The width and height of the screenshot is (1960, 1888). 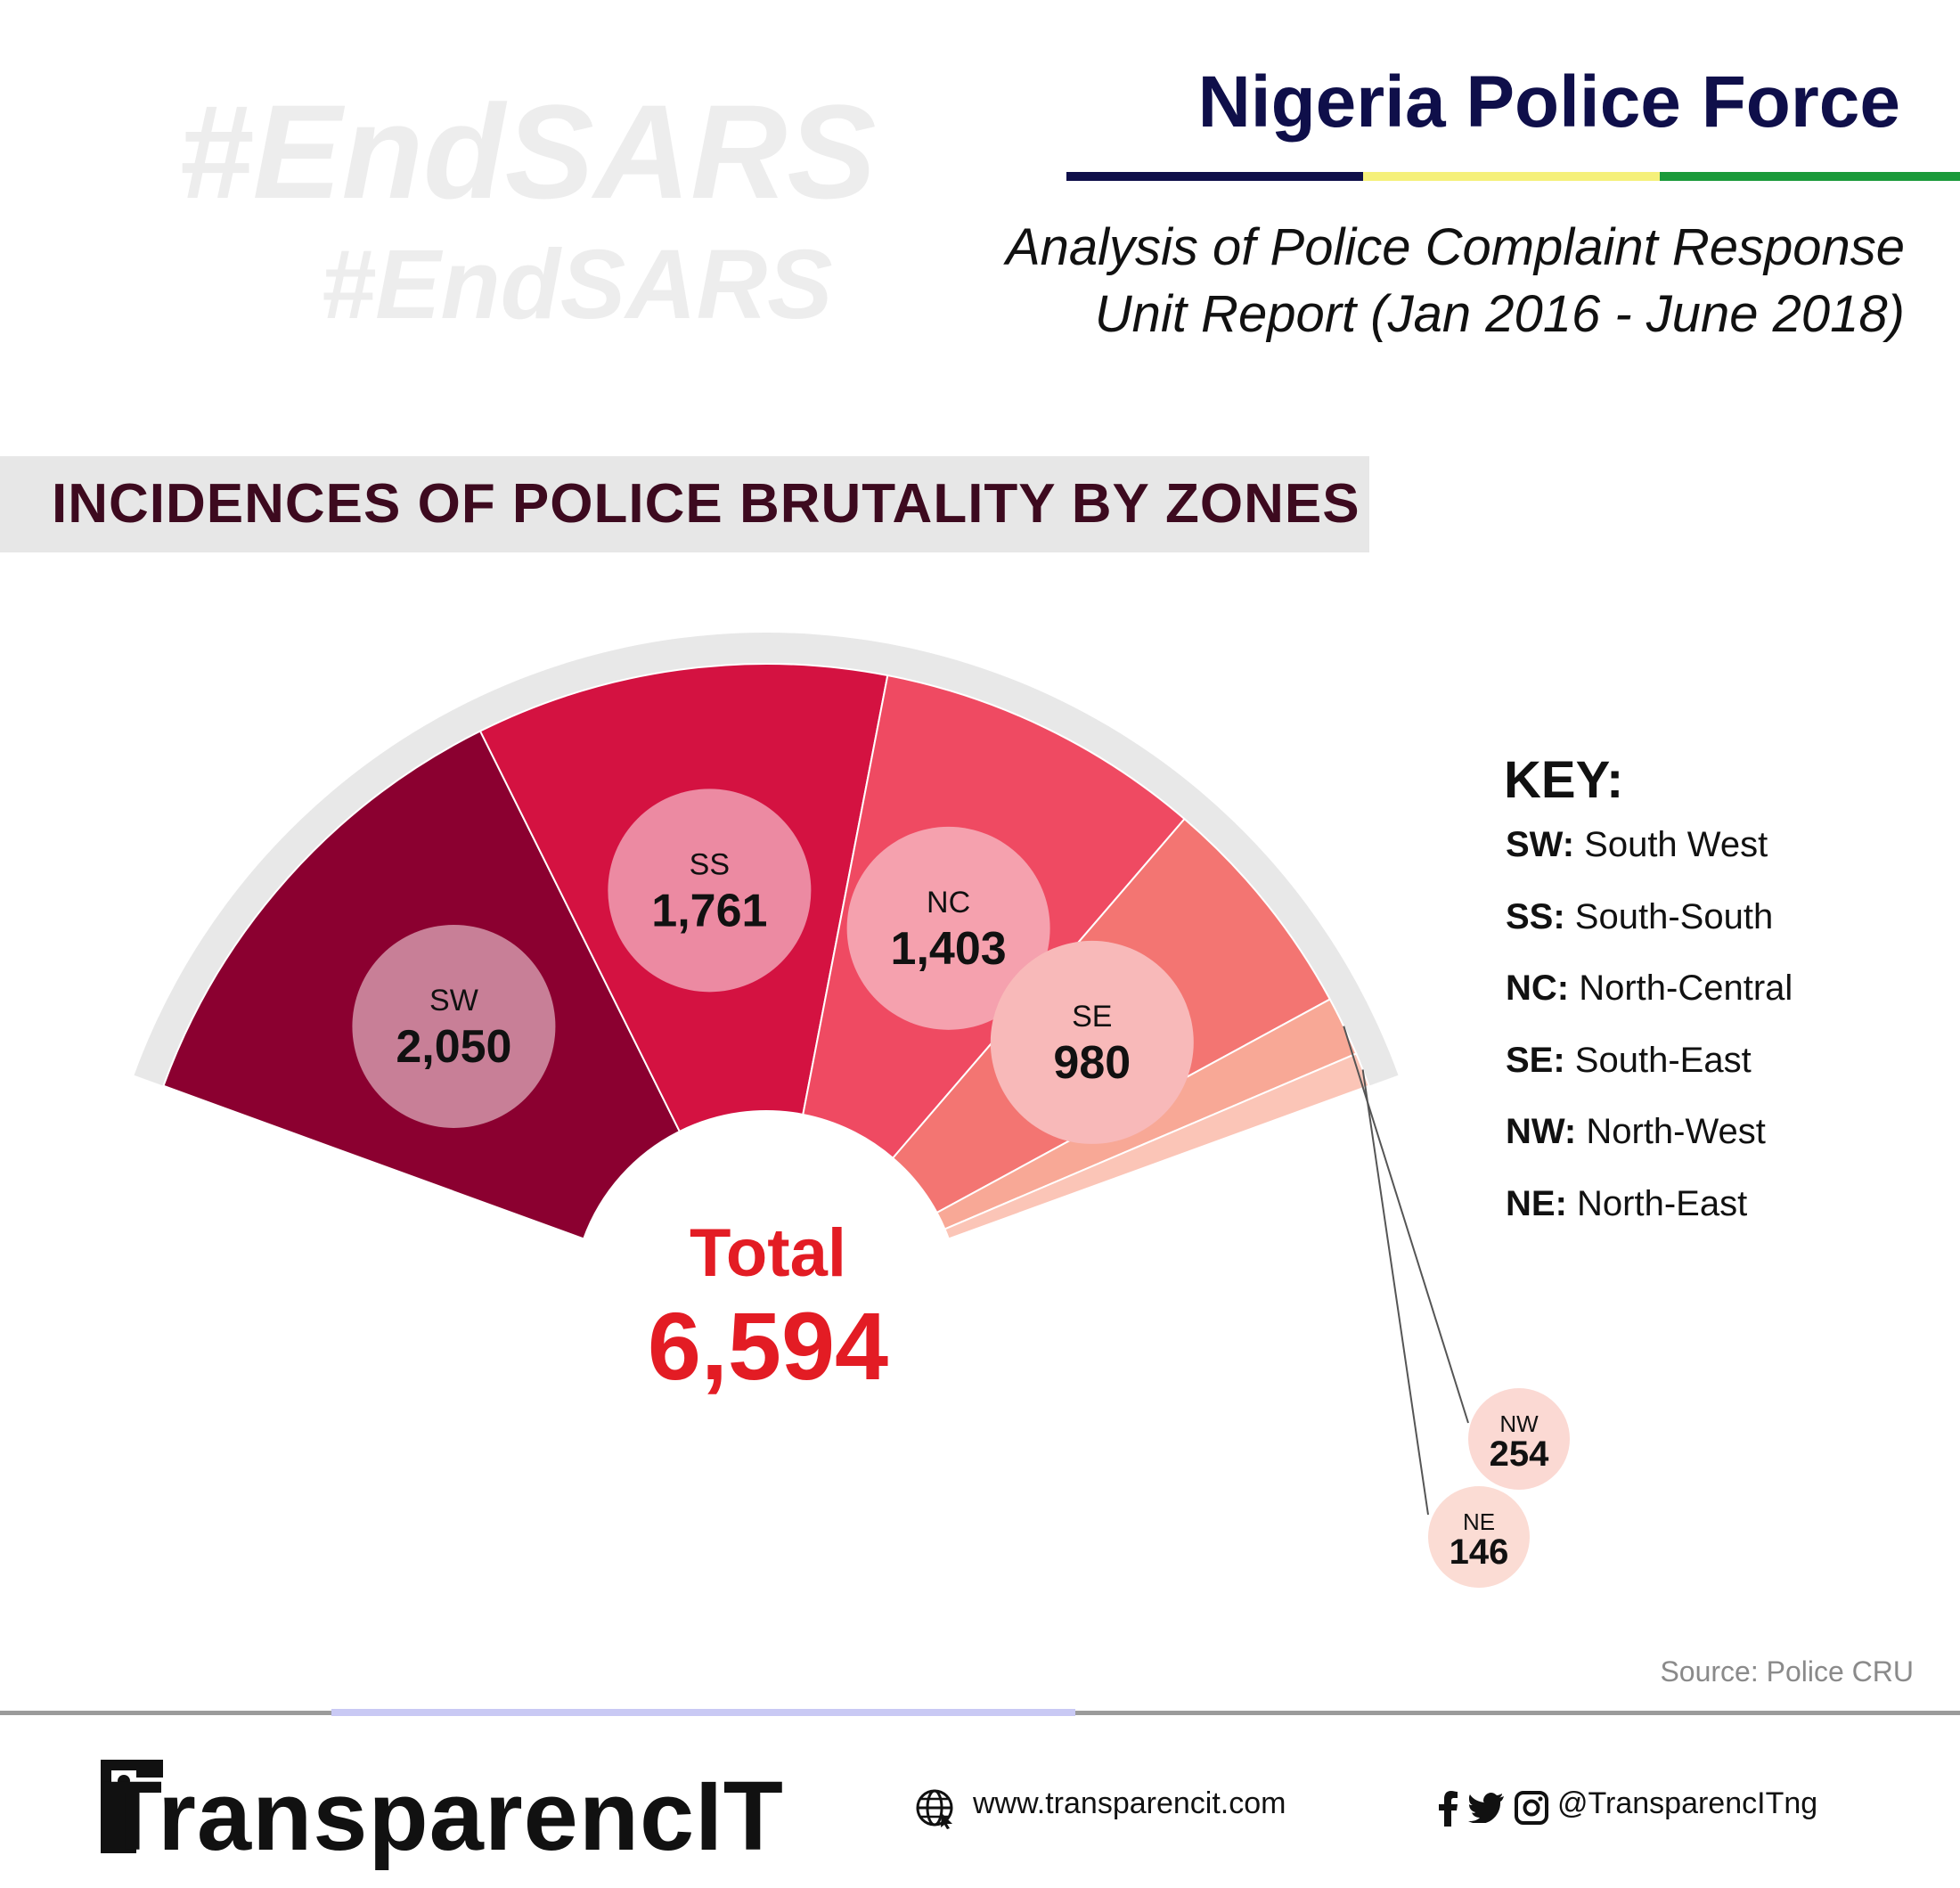 What do you see at coordinates (1687, 1803) in the screenshot?
I see `social-handle: @TransparencITng` at bounding box center [1687, 1803].